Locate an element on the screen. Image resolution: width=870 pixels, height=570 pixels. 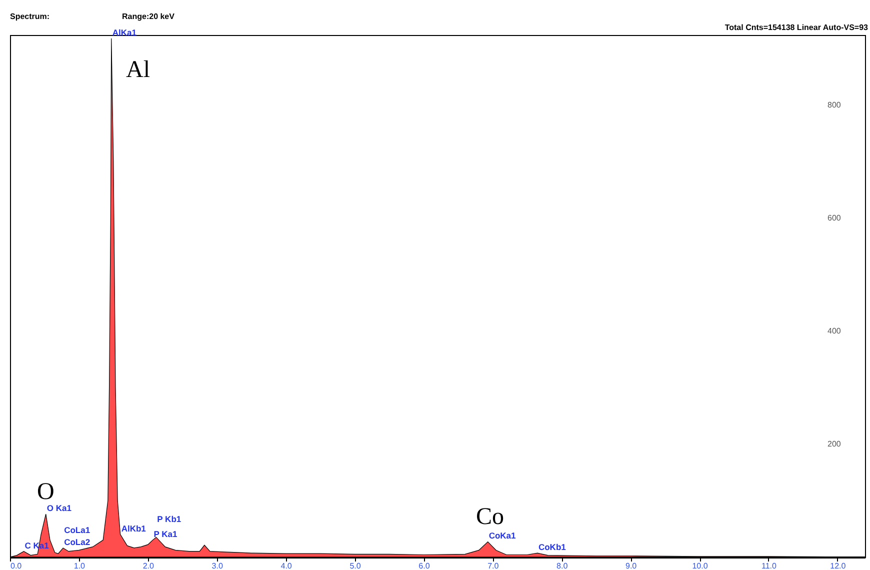
x-tick-label: 2.0 is located at coordinates (148, 566).